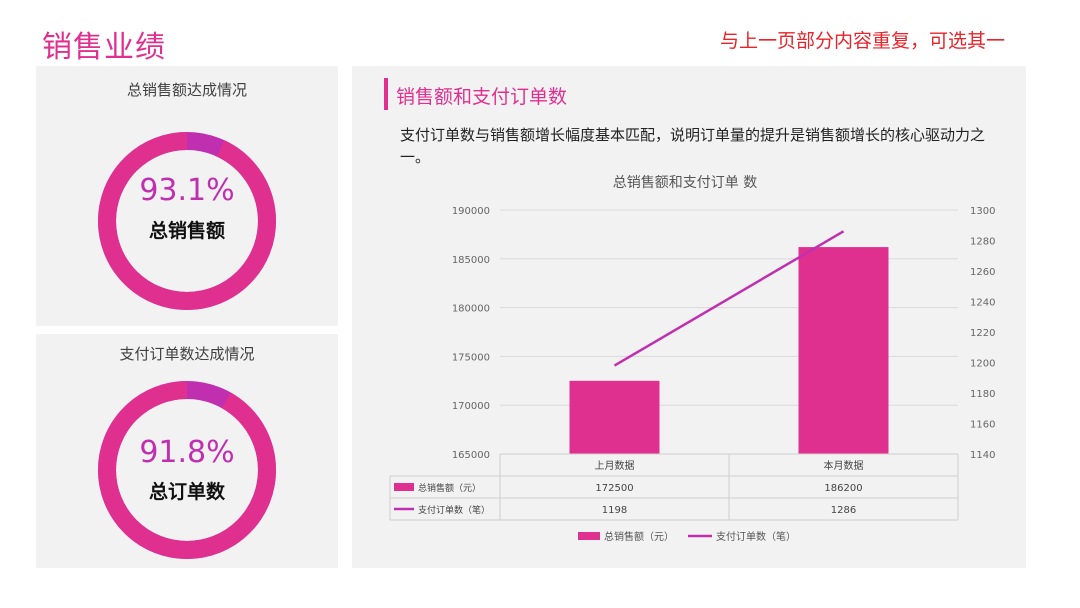  Describe the element at coordinates (589, 536) in the screenshot. I see `legend-key-bar` at that location.